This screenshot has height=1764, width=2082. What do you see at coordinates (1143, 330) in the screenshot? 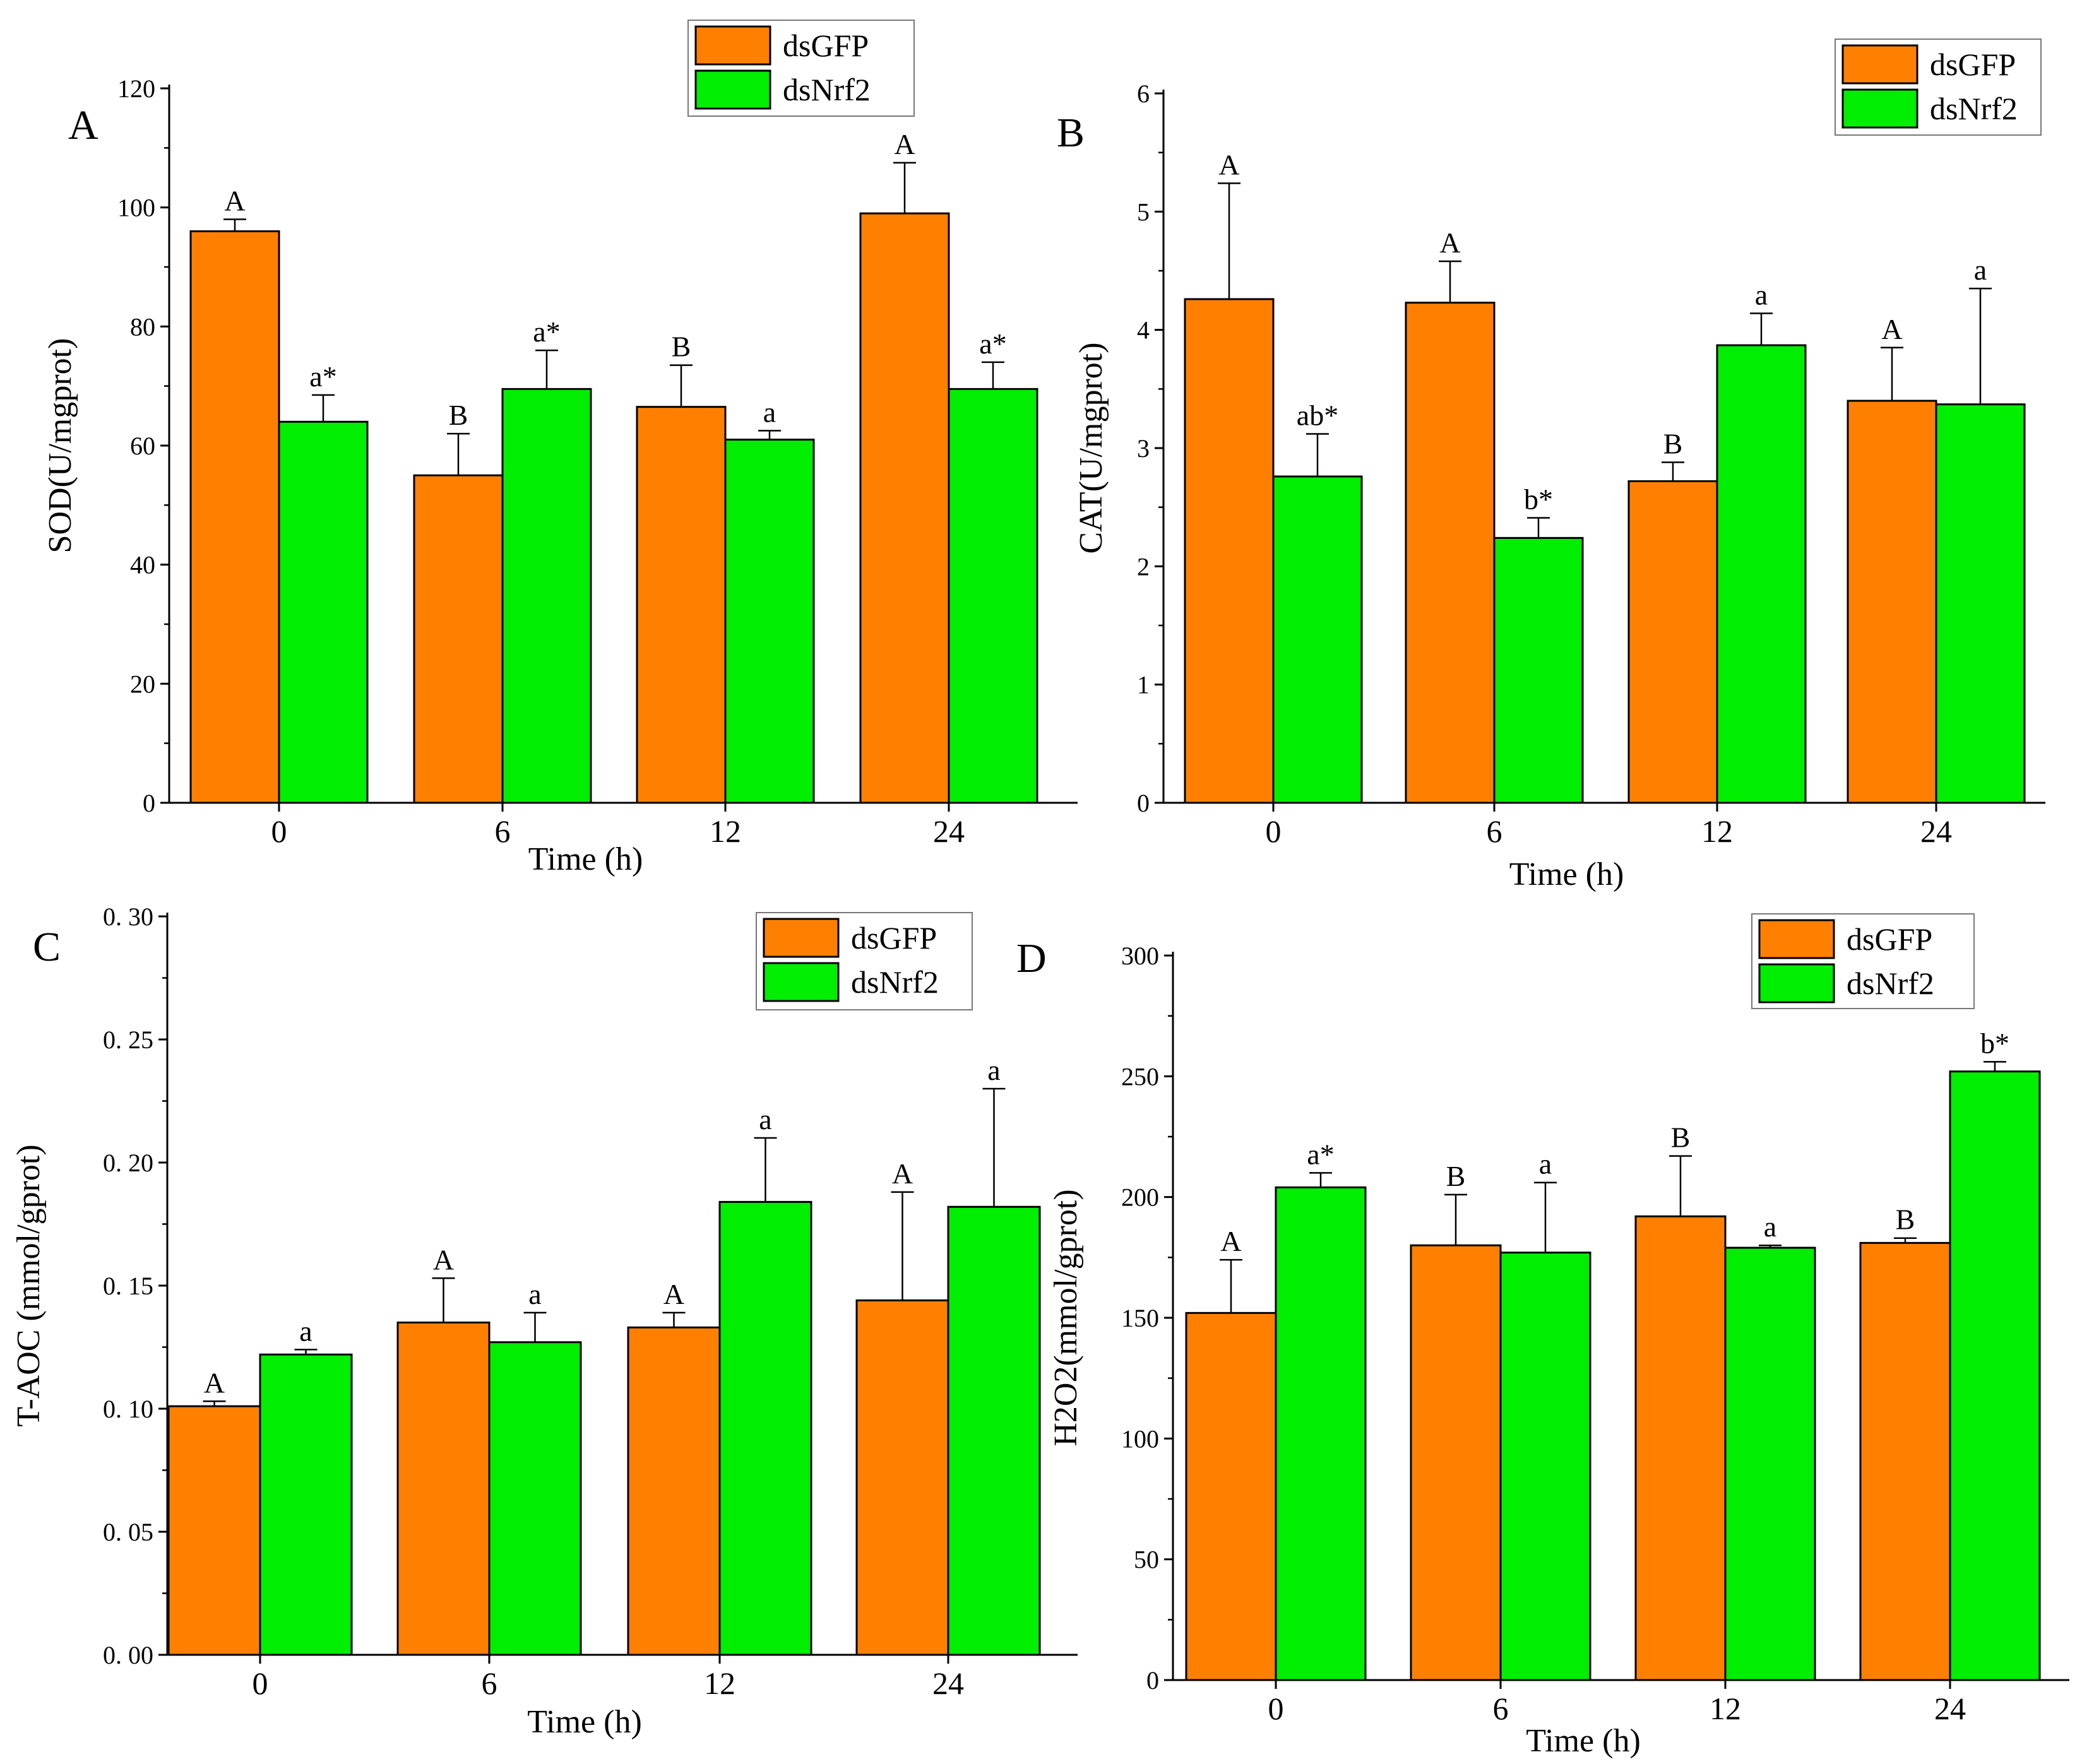
I see `y-tick-label: 4` at bounding box center [1143, 330].